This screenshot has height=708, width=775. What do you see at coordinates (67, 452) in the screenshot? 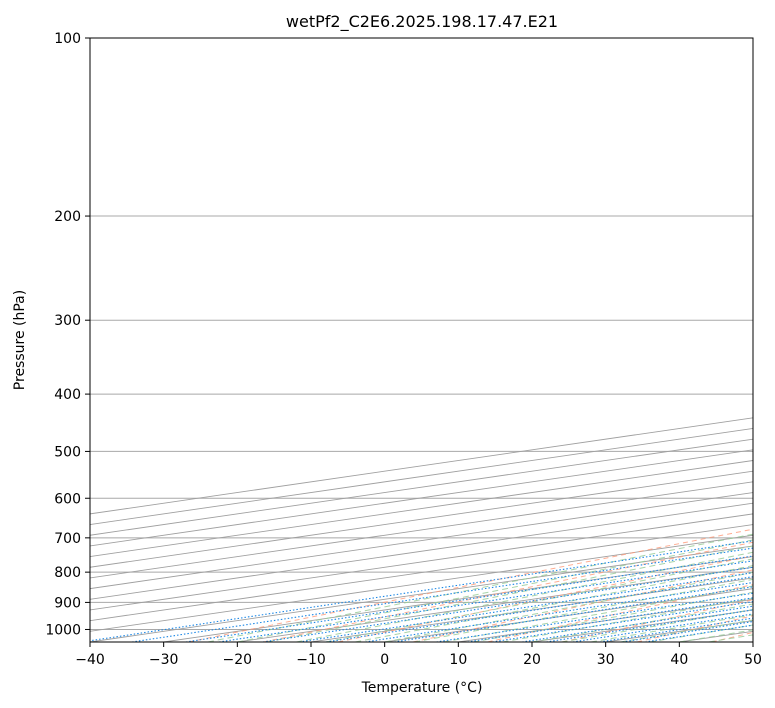
I see `y-tick-label: 500` at bounding box center [67, 452].